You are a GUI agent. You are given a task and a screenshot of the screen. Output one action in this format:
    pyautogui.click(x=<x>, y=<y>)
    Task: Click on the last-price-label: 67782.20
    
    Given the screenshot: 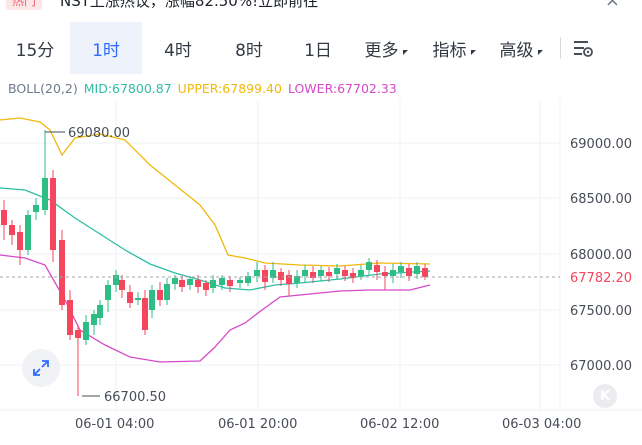 What is the action you would take?
    pyautogui.click(x=601, y=278)
    